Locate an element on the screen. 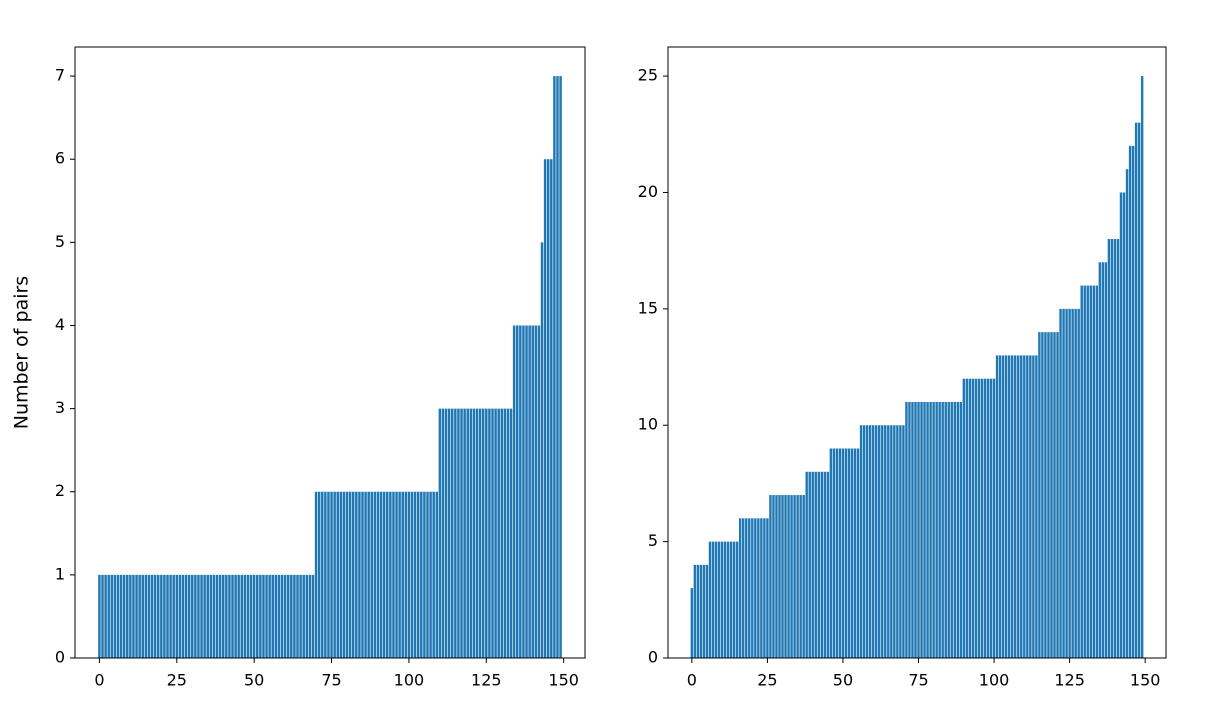 The height and width of the screenshot is (716, 1210). y-tick-label: 15 is located at coordinates (648, 307).